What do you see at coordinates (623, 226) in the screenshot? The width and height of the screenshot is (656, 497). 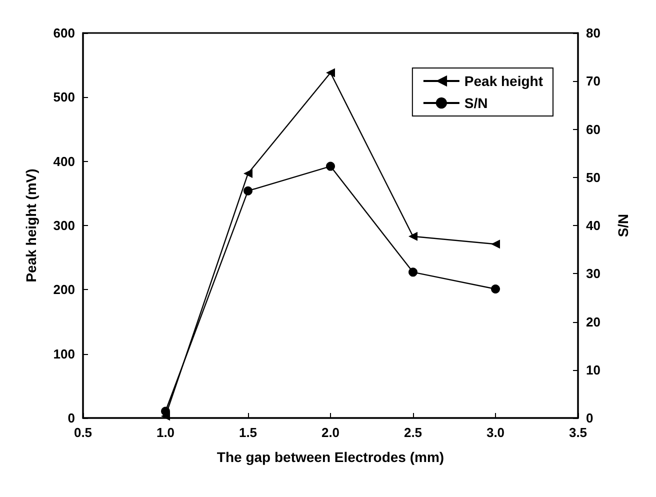 I see `y2-axis-title: S/N` at bounding box center [623, 226].